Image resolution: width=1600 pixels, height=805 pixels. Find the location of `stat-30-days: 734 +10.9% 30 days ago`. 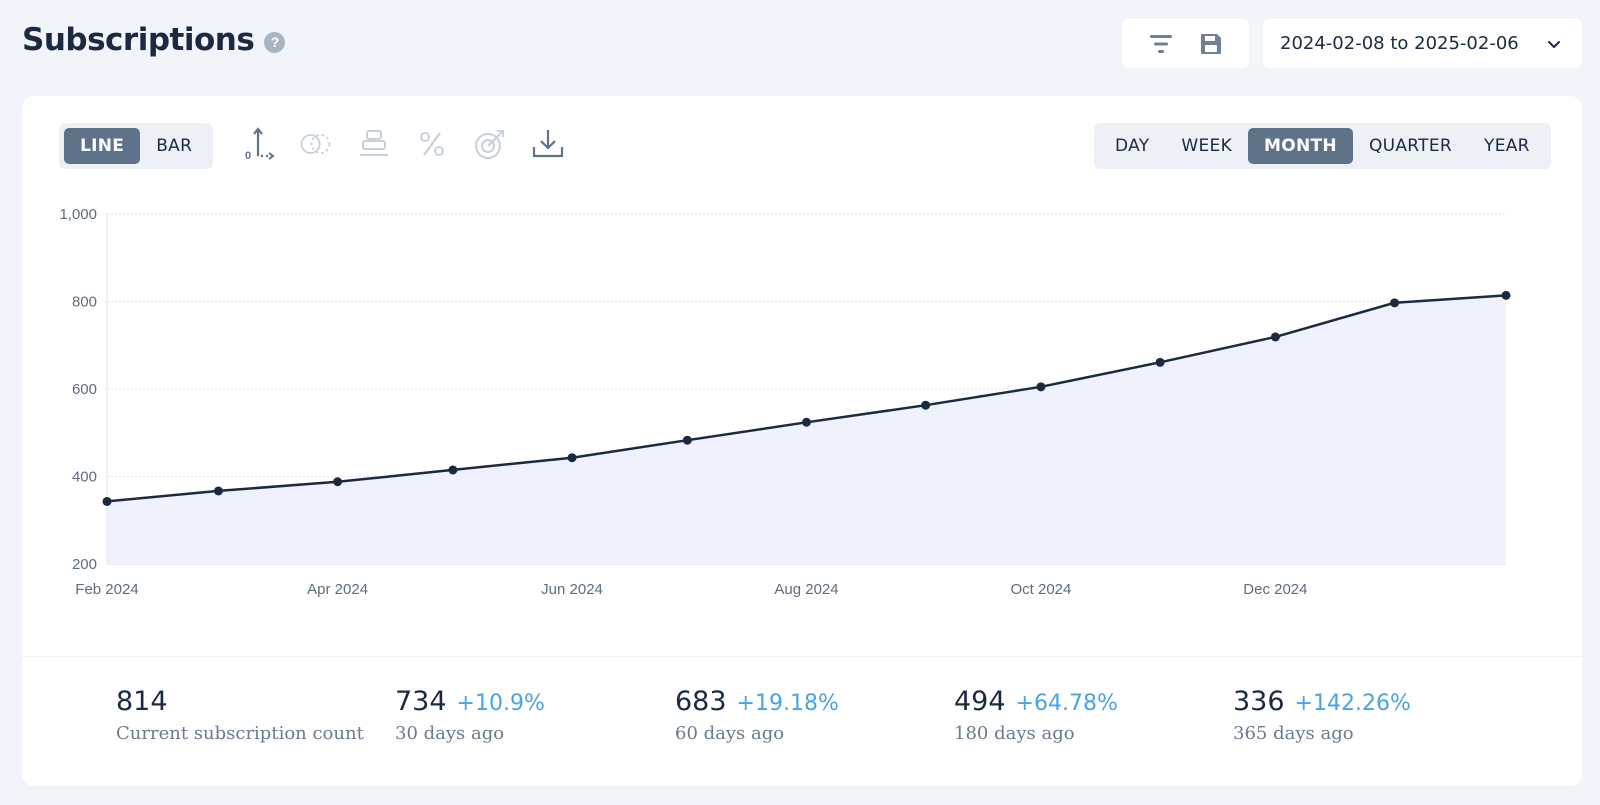

stat-30-days: 734 +10.9% 30 days ago is located at coordinates (470, 715).